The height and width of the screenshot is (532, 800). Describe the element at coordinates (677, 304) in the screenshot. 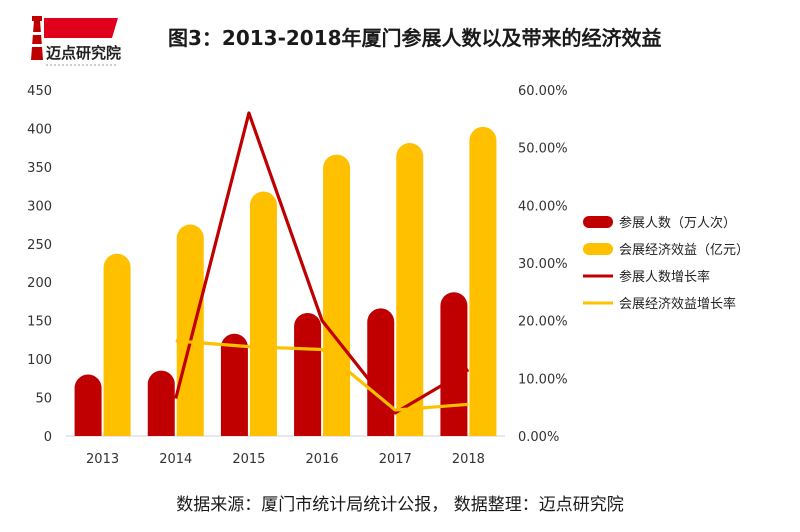

I see `legend-label: 会展经济效益增长率` at that location.